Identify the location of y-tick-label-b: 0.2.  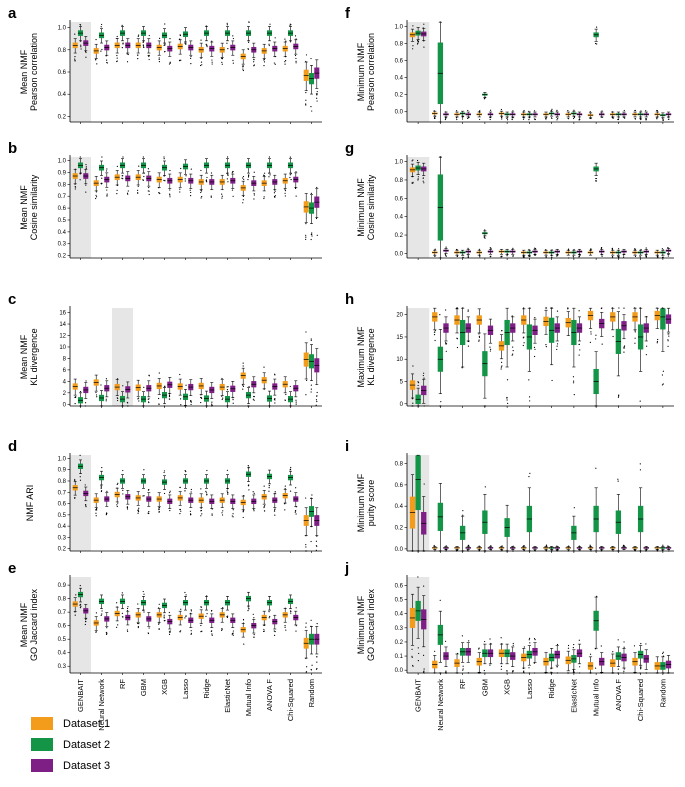
(62, 257).